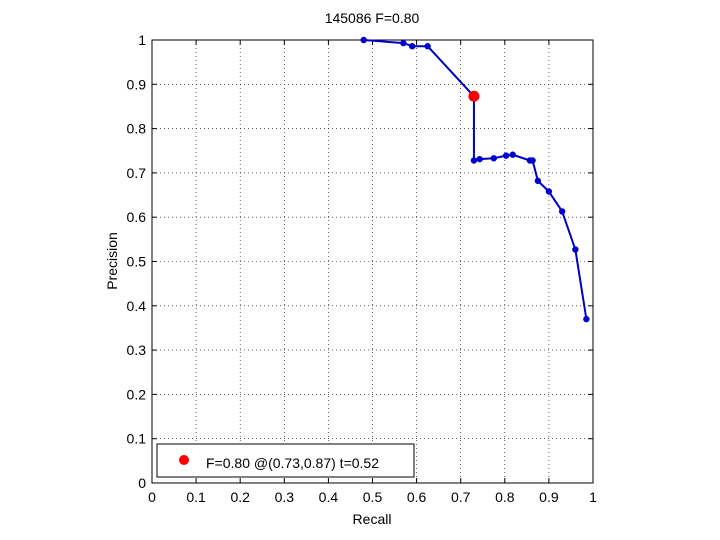  Describe the element at coordinates (292, 463) in the screenshot. I see `legend-entry: F=0.80 @(0.73,0.87) t=0.52` at that location.